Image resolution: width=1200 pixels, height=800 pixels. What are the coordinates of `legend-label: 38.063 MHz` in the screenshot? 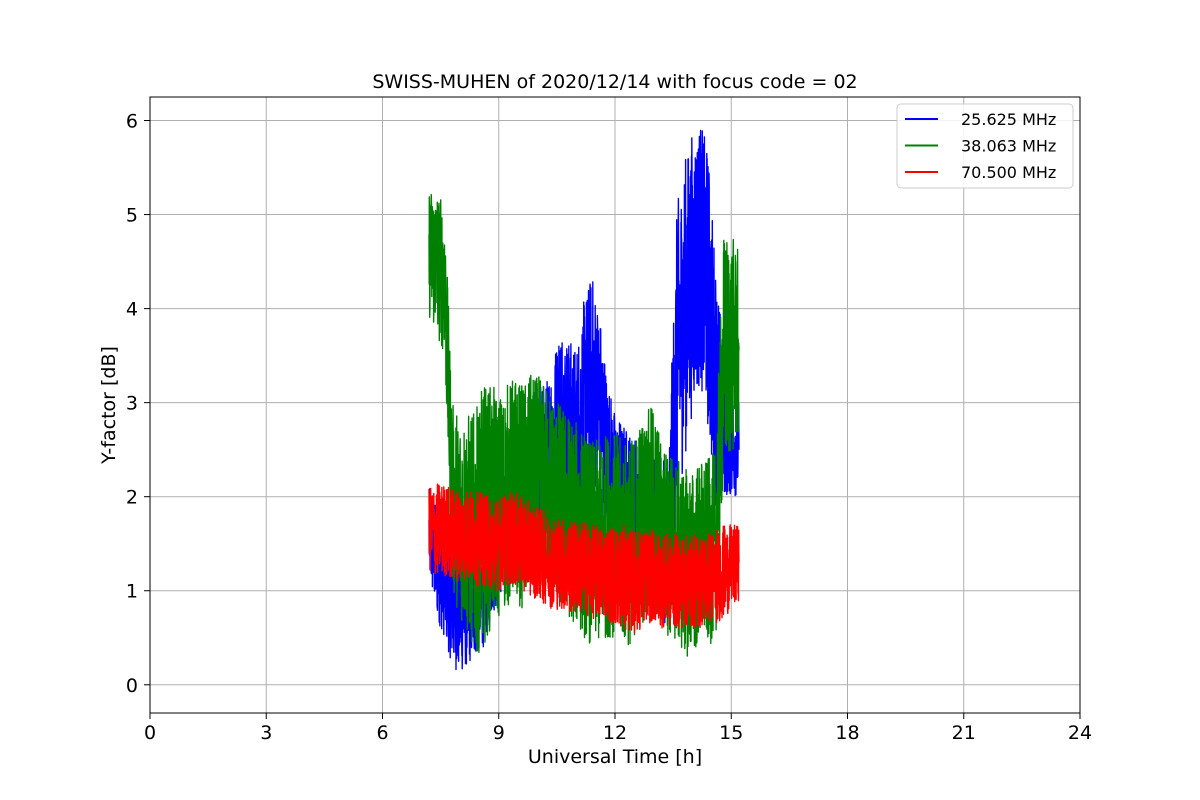 It's located at (1008, 146).